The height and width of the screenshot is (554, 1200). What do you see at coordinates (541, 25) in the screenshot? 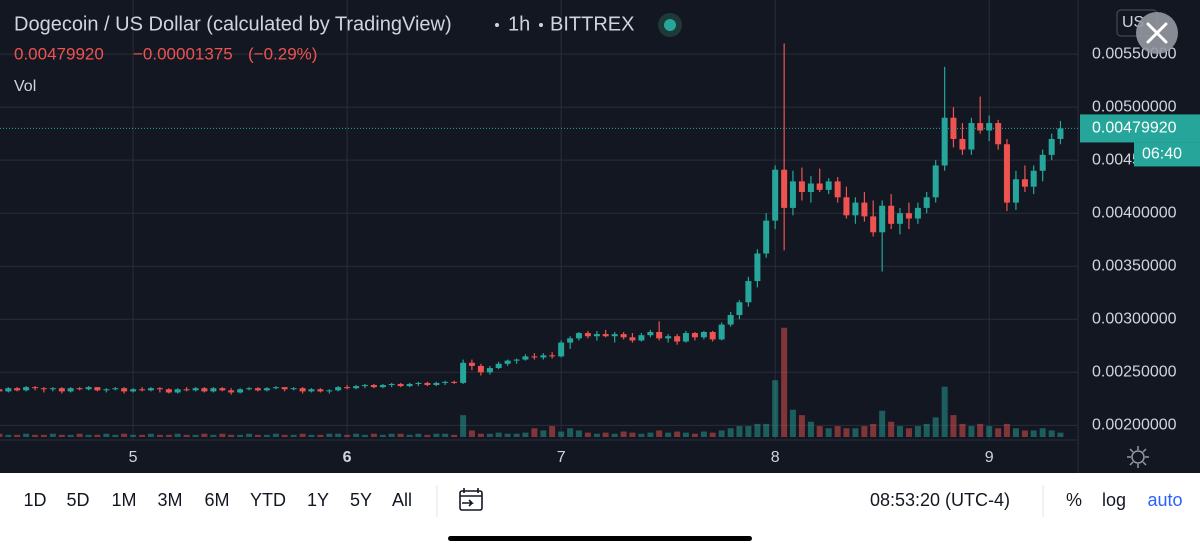
I see `separator-dot` at bounding box center [541, 25].